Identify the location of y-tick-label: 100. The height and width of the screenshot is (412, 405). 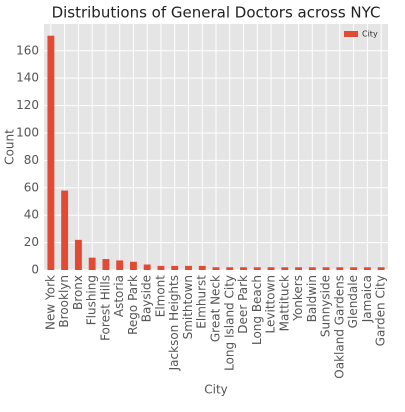
(27, 132).